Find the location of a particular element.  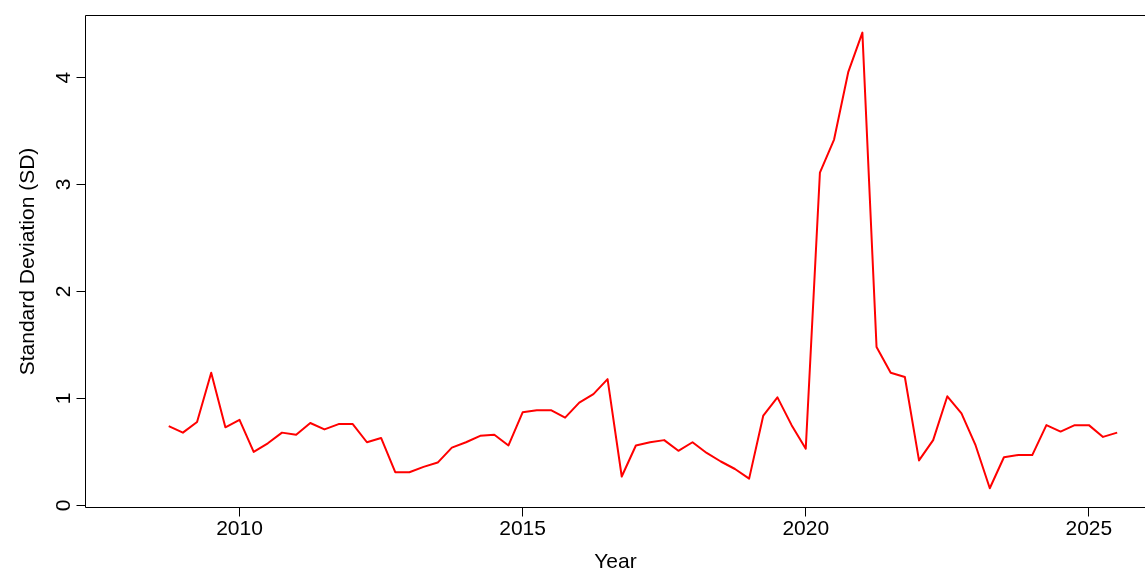

x-tick-label: 2010 is located at coordinates (239, 527).